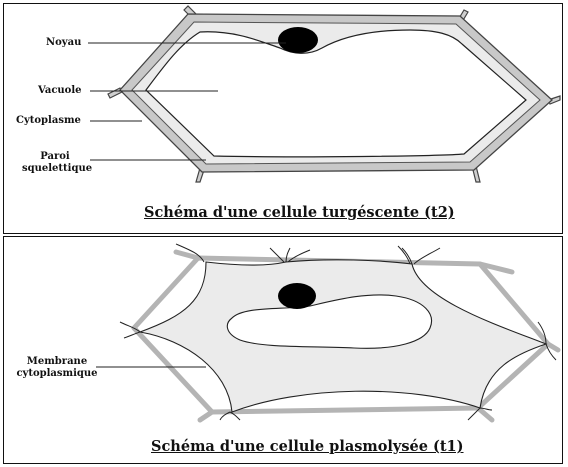 The image size is (568, 467). I want to click on plasmolysed-vacuole, so click(329, 321).